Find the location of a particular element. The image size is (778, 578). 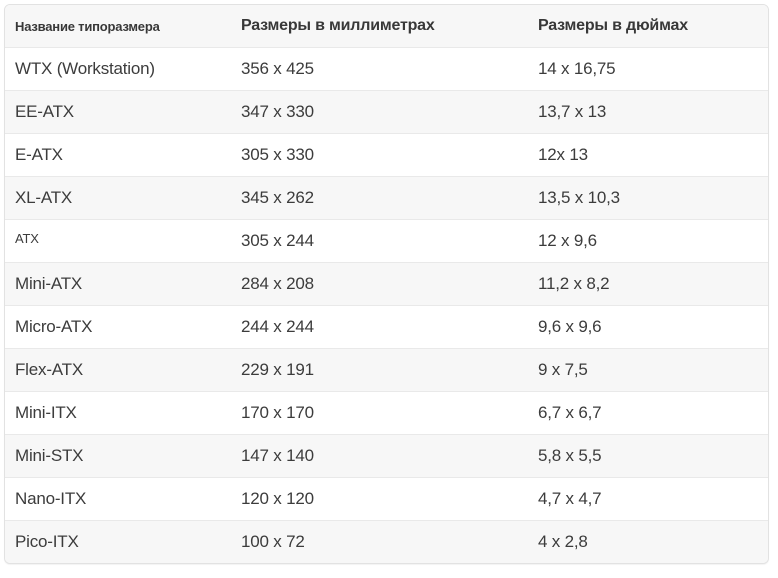

cell-mm: 170 x 170 is located at coordinates (277, 412).